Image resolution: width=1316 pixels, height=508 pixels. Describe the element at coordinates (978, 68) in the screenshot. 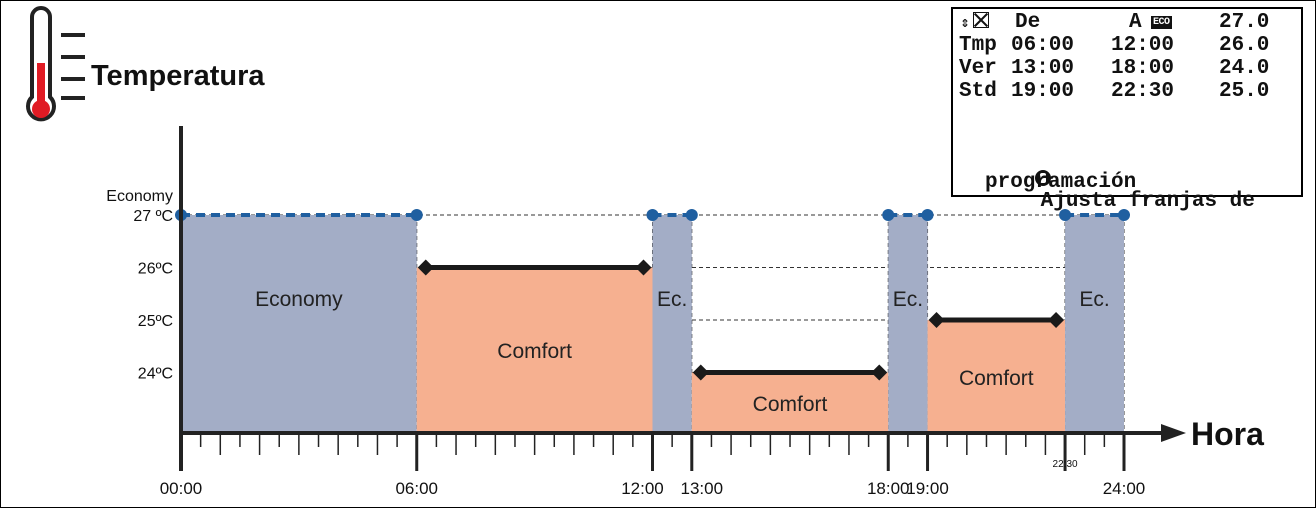

I see `lcd-row-label: Ver` at that location.